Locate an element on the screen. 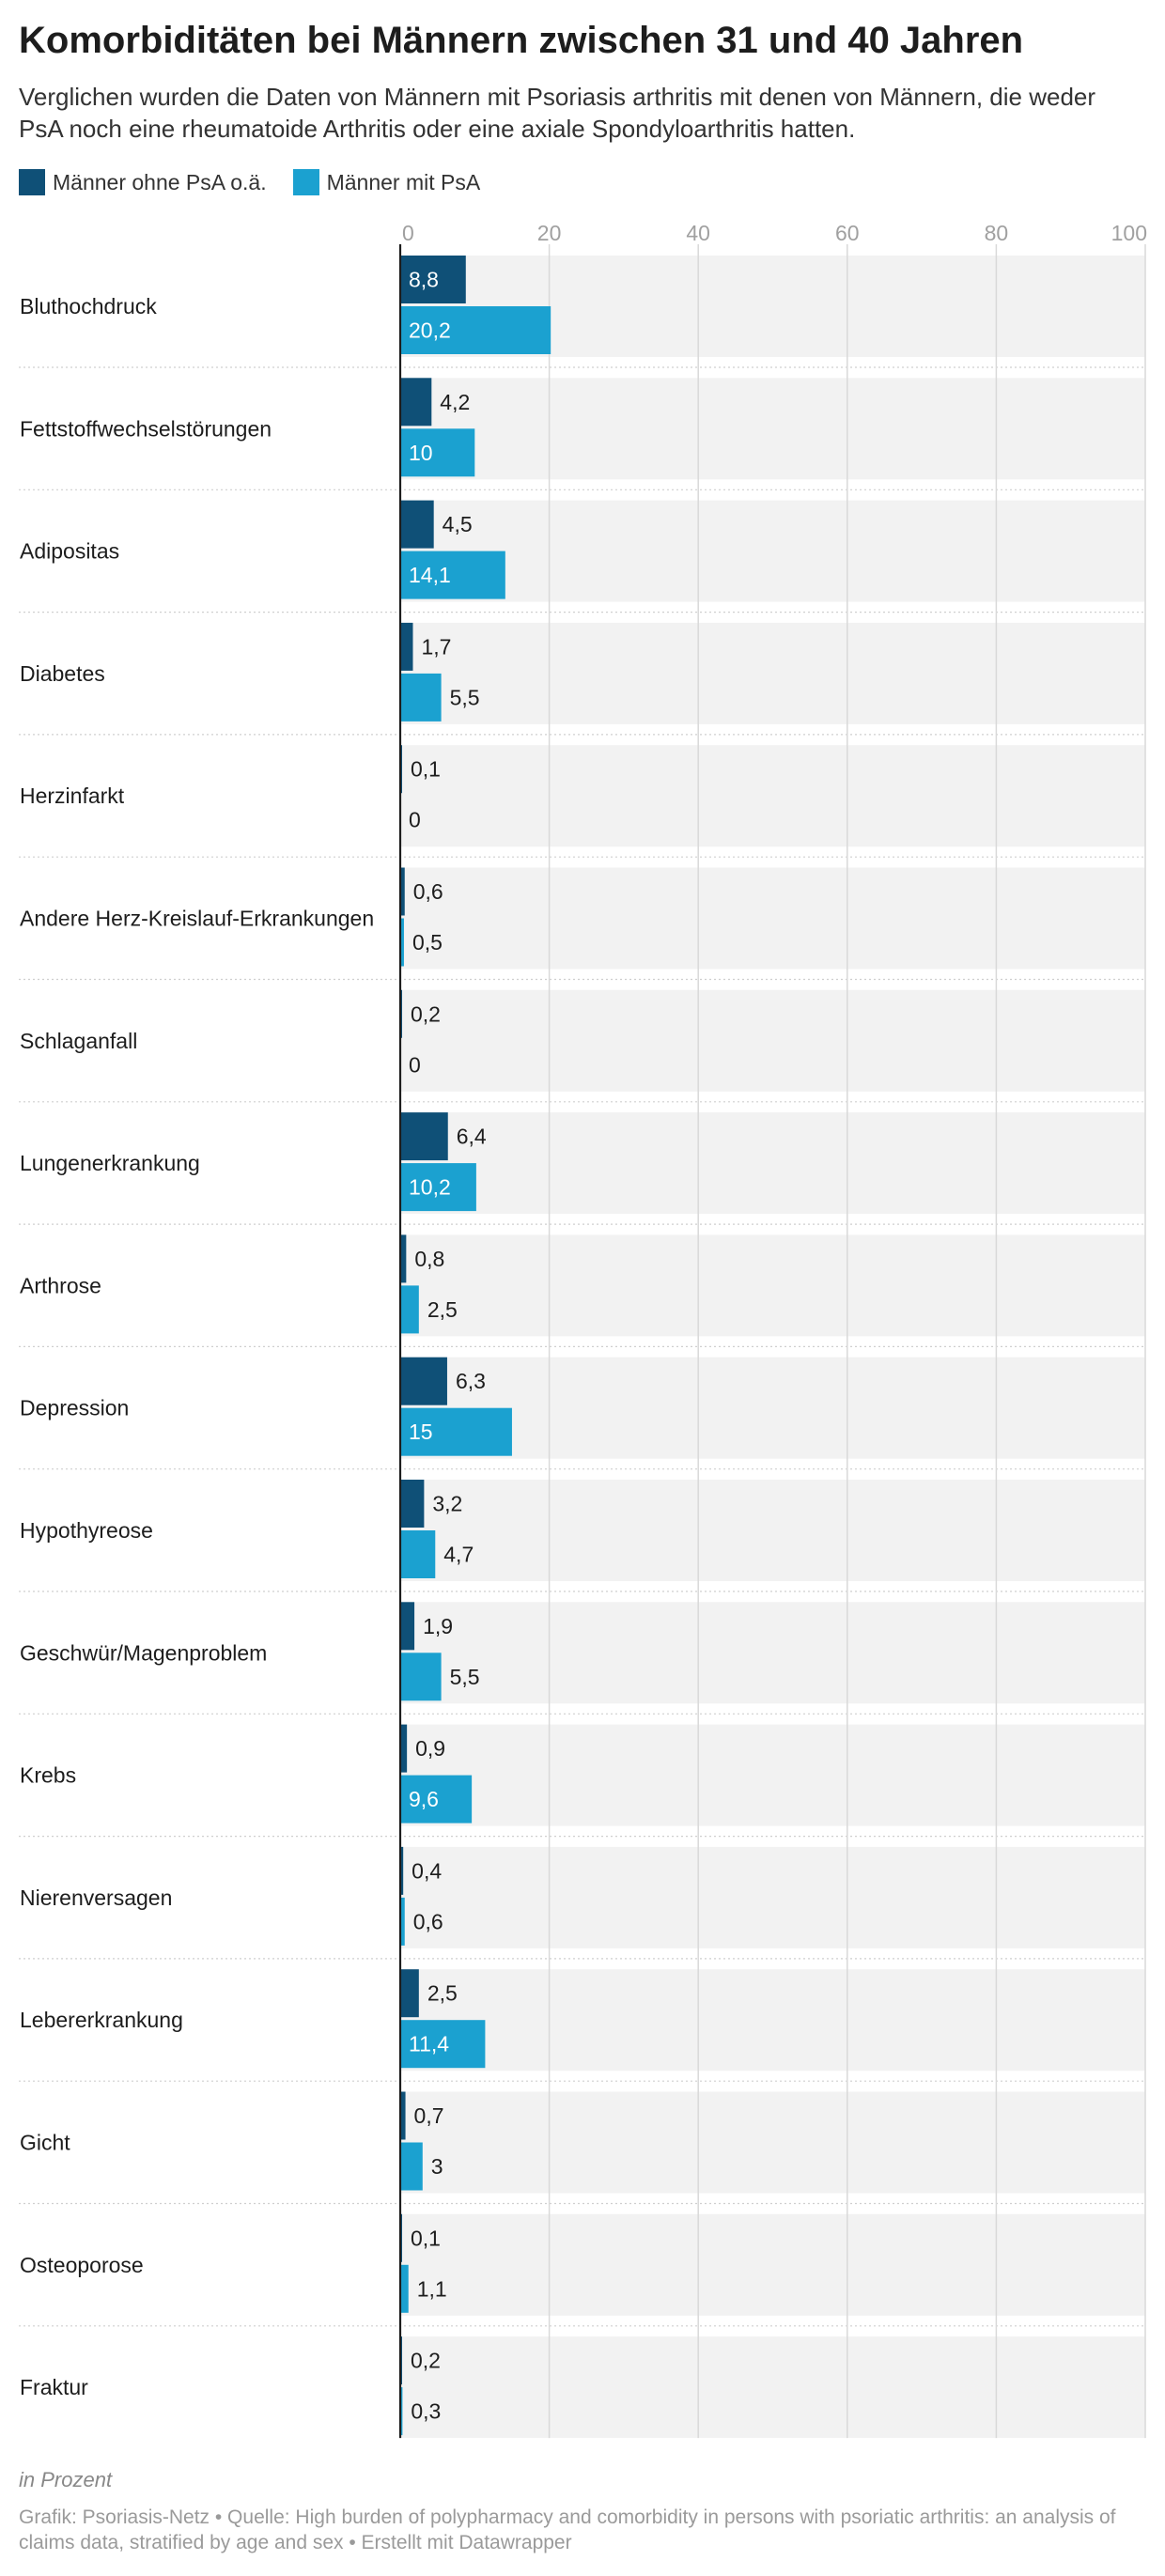  x-tick-label: 40 is located at coordinates (698, 233).